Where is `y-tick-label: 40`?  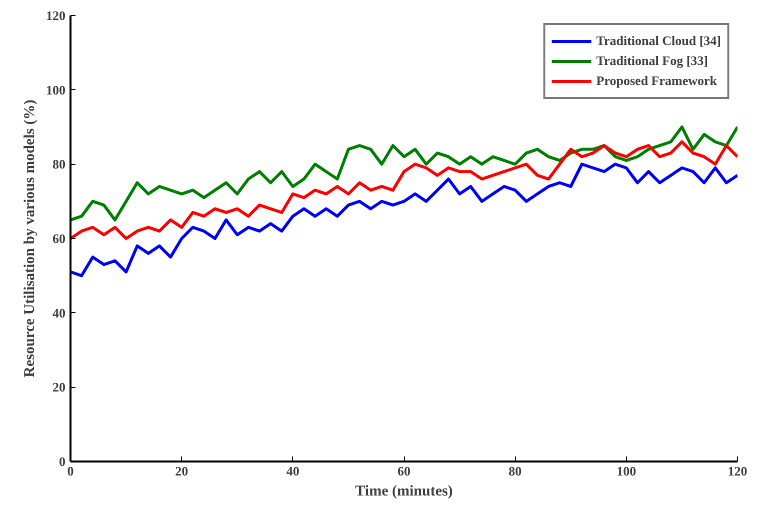
y-tick-label: 40 is located at coordinates (59, 312).